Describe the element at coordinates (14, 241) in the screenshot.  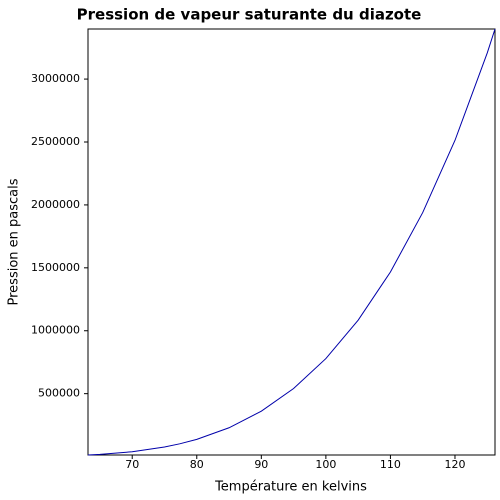
I see `y-axis-label: Pression en pascals` at that location.